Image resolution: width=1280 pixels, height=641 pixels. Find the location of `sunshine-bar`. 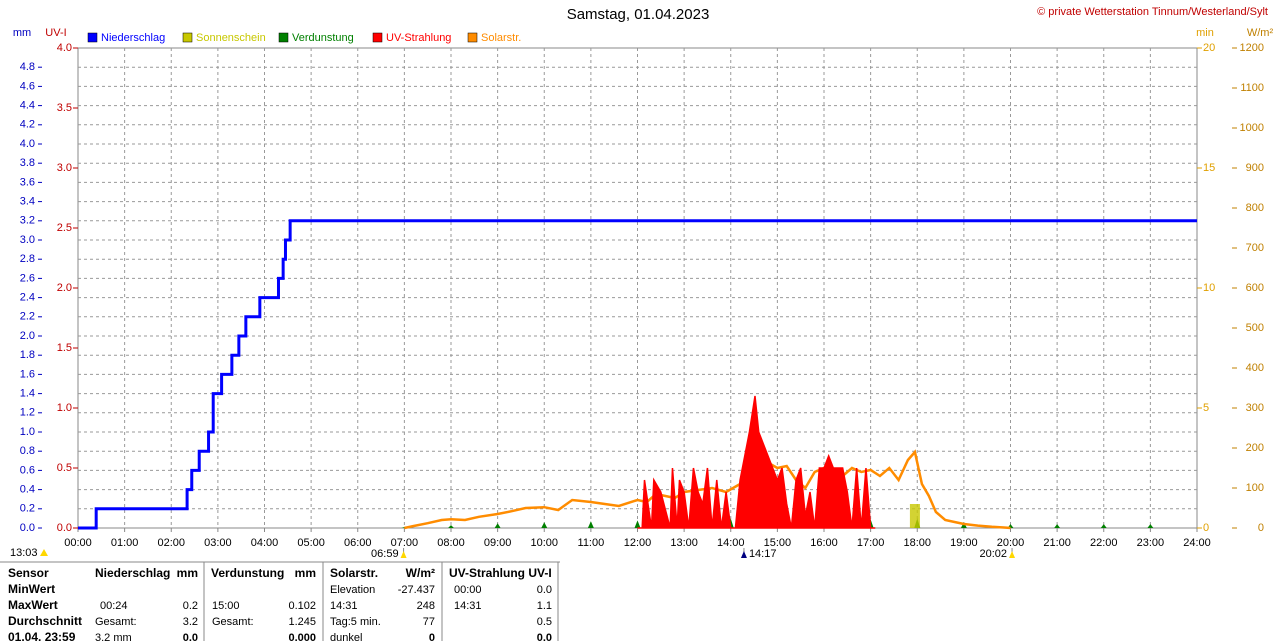

sunshine-bar is located at coordinates (914, 516).